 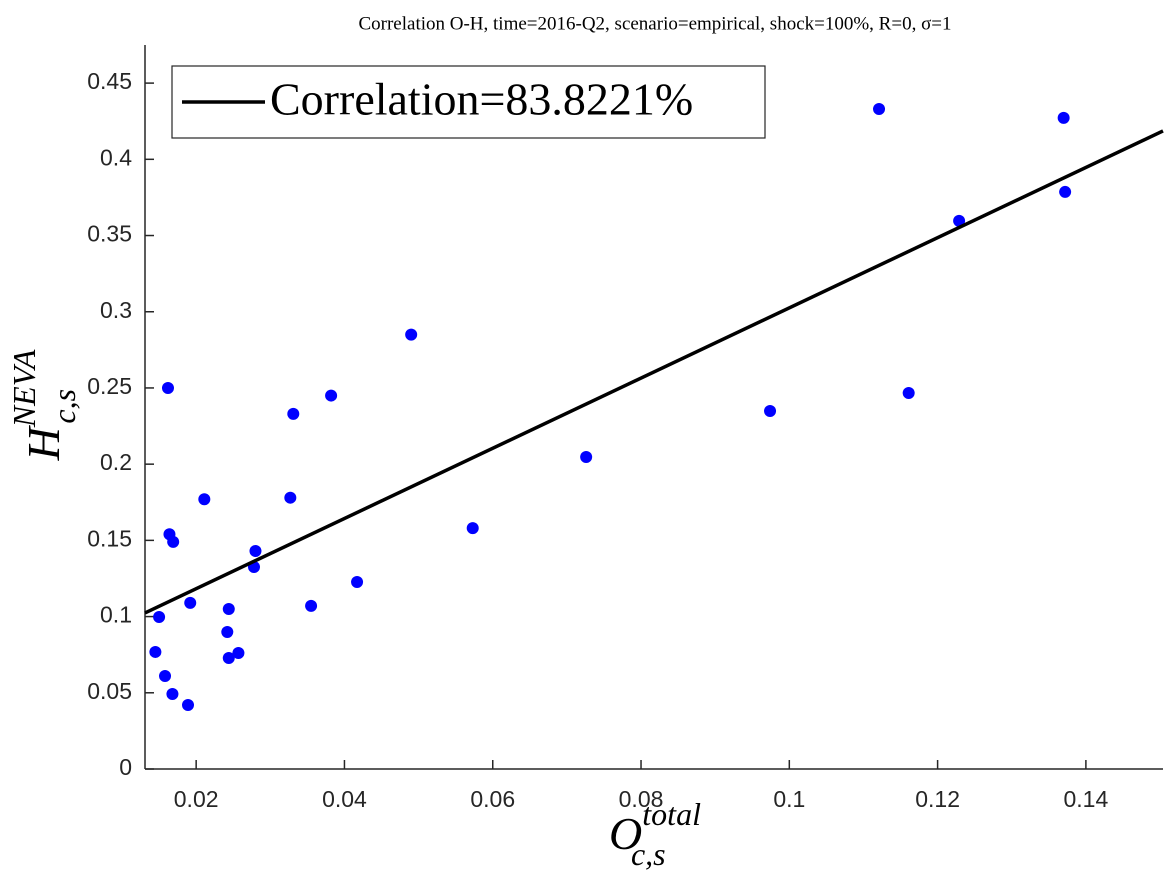 I want to click on y-tick-label: 0.1, so click(x=116, y=615).